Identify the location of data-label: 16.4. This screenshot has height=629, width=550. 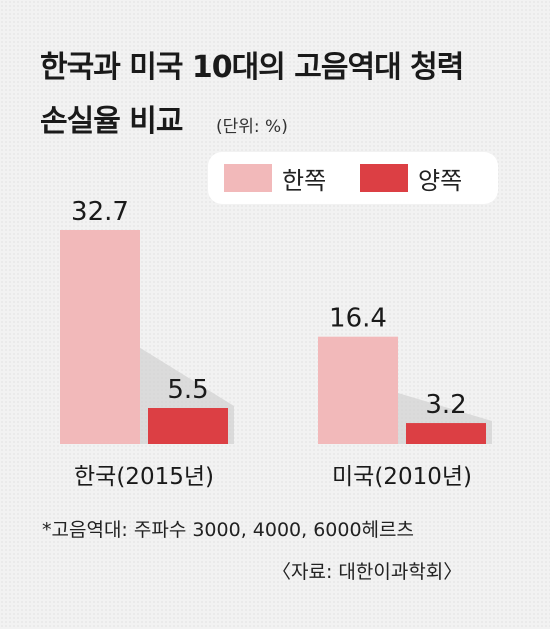
(358, 319).